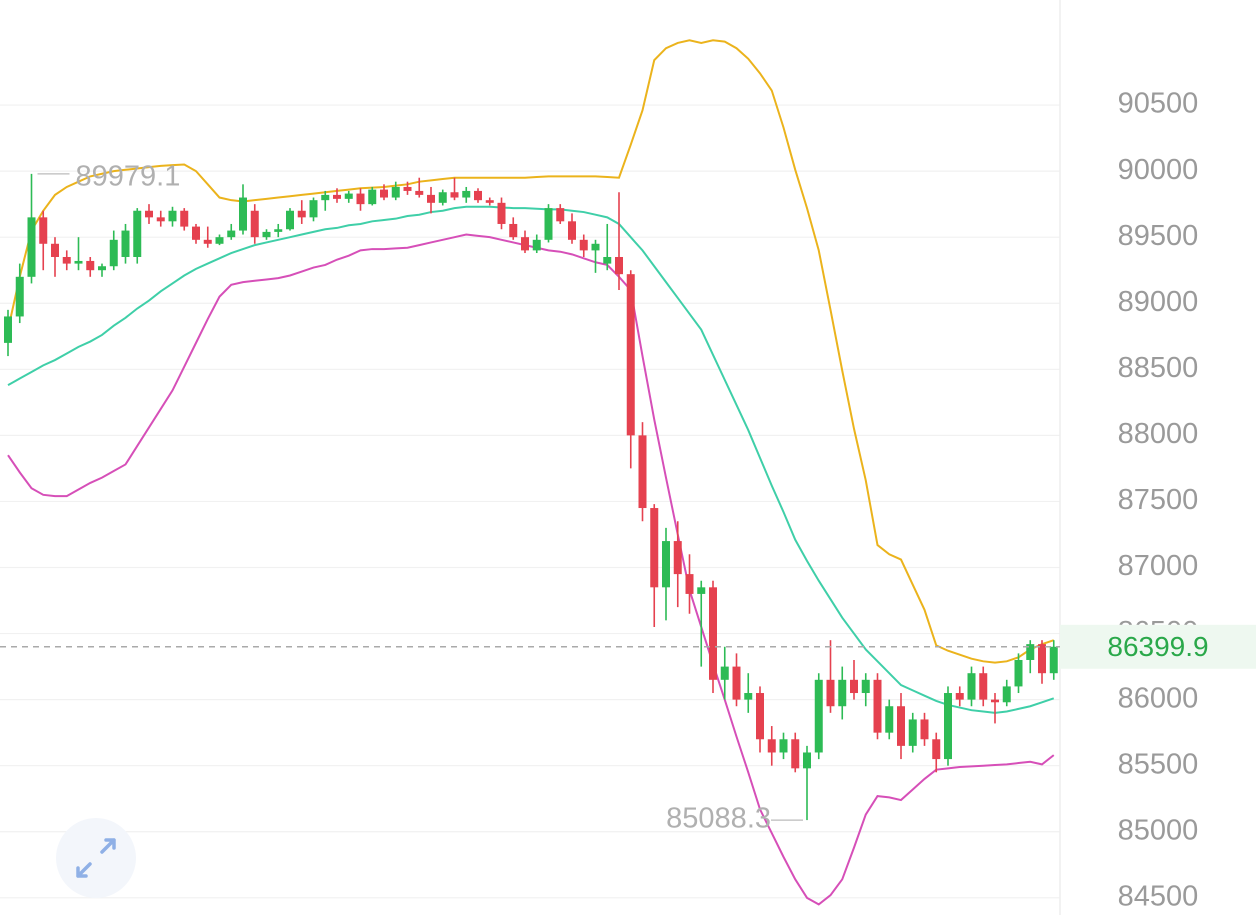 The height and width of the screenshot is (915, 1256). Describe the element at coordinates (128, 177) in the screenshot. I see `max-label: 89979.1` at that location.